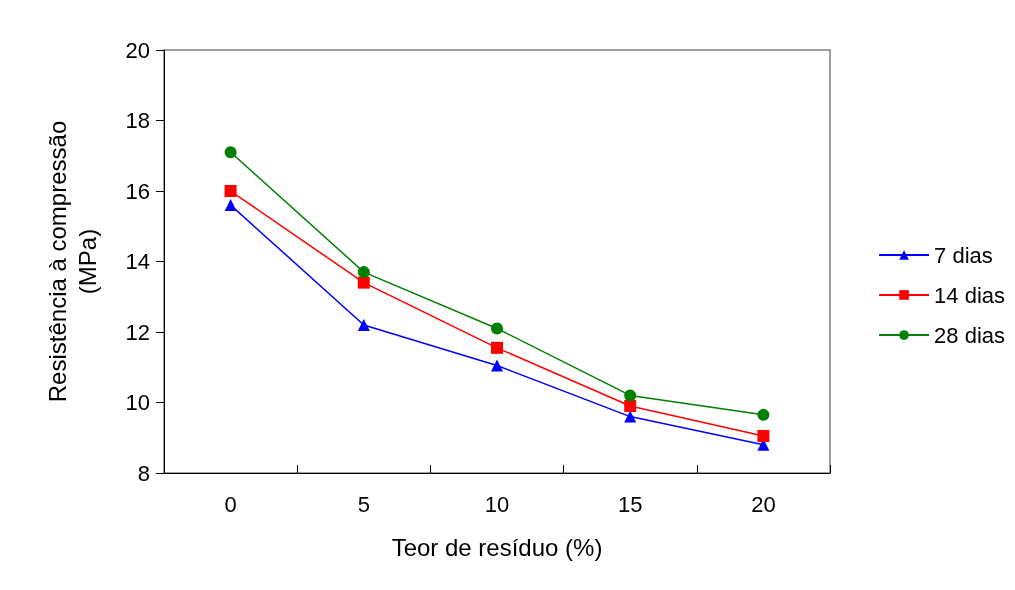  Describe the element at coordinates (137, 402) in the screenshot. I see `y-tick-label: 10` at that location.